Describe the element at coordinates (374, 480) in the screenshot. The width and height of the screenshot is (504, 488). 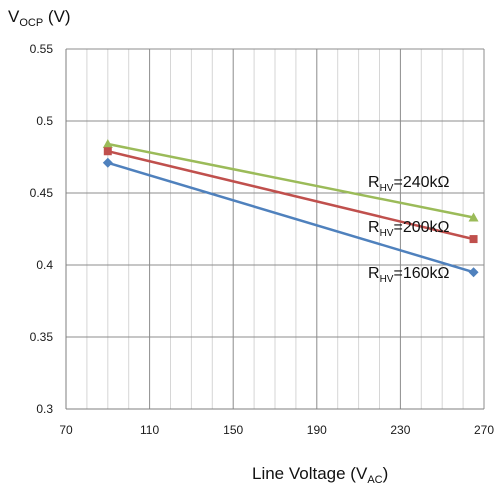
I see `x-axis-title-sub: AC` at that location.